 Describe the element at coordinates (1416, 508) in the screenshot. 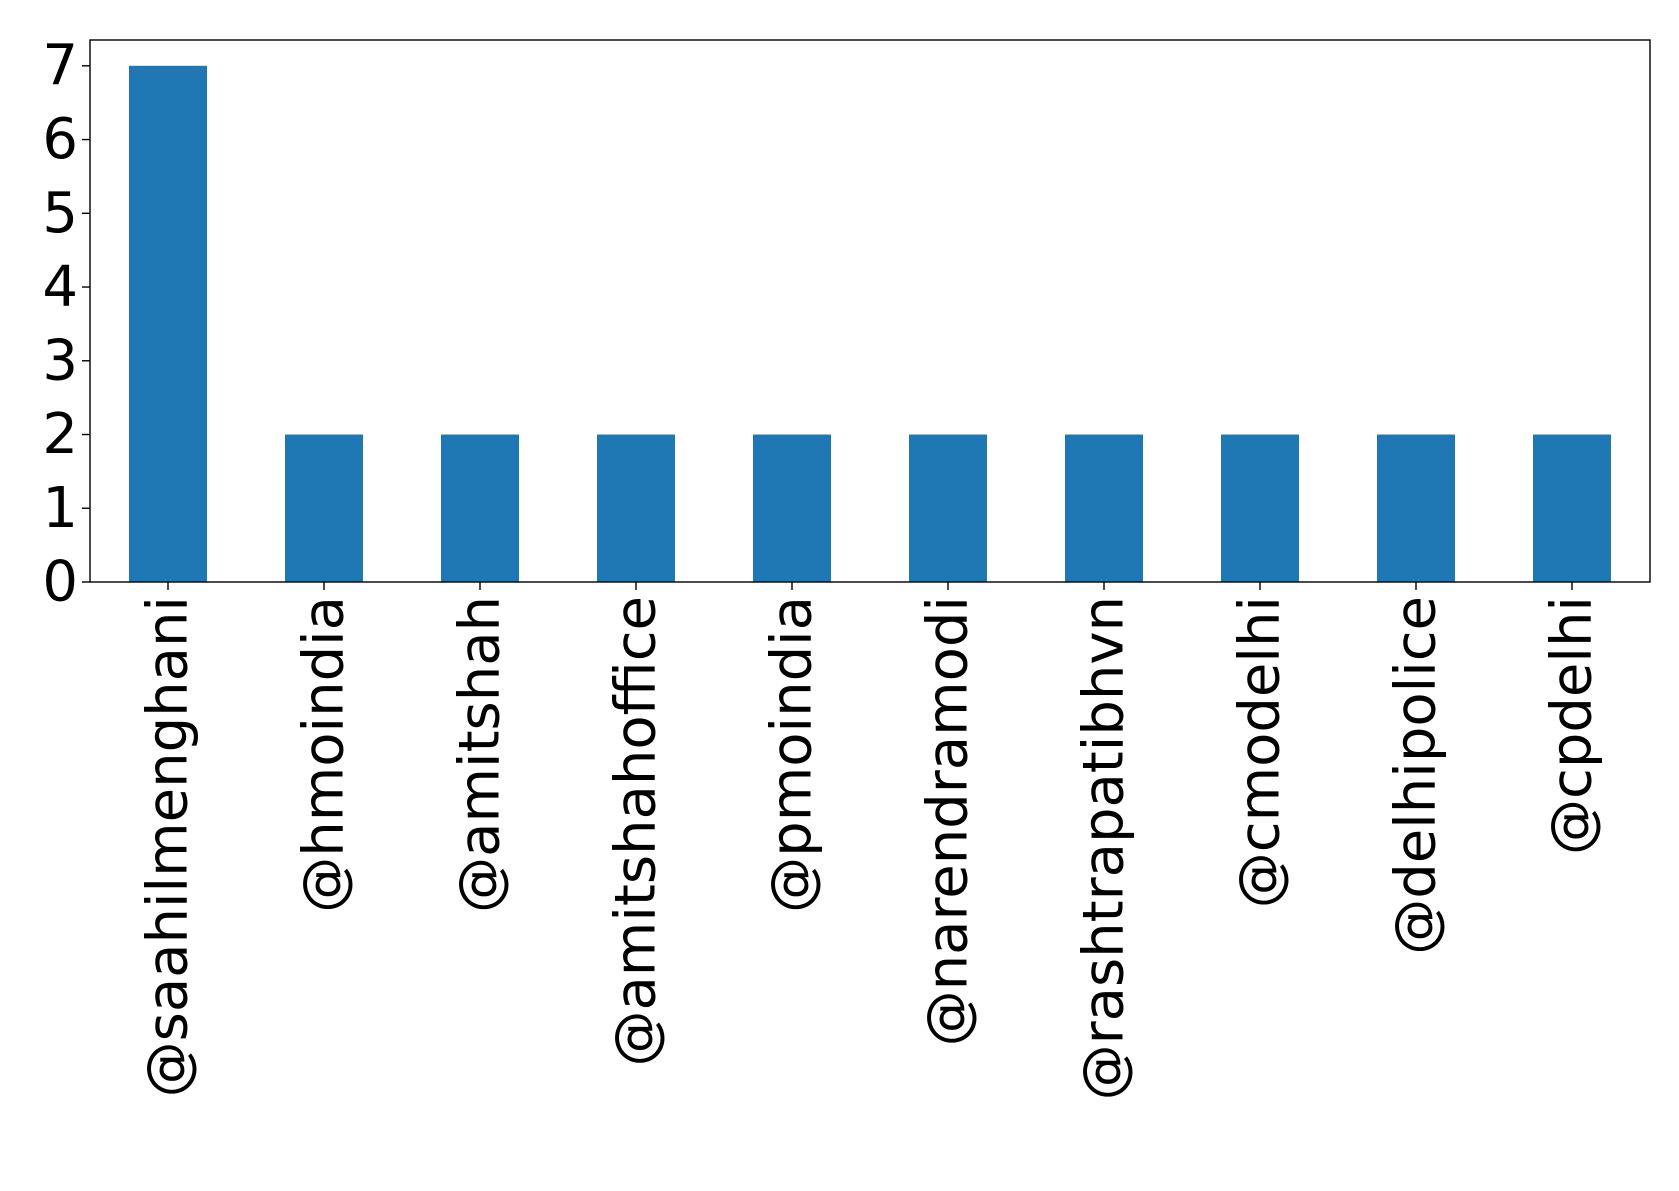

I see `bar-delhipolice` at that location.